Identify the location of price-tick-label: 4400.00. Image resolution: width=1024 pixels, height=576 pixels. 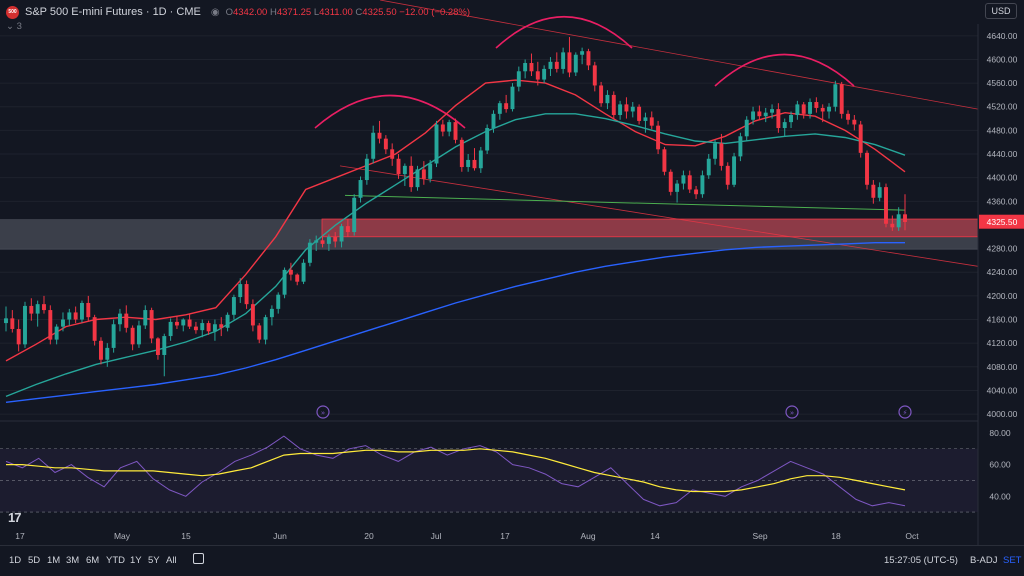
(1002, 178).